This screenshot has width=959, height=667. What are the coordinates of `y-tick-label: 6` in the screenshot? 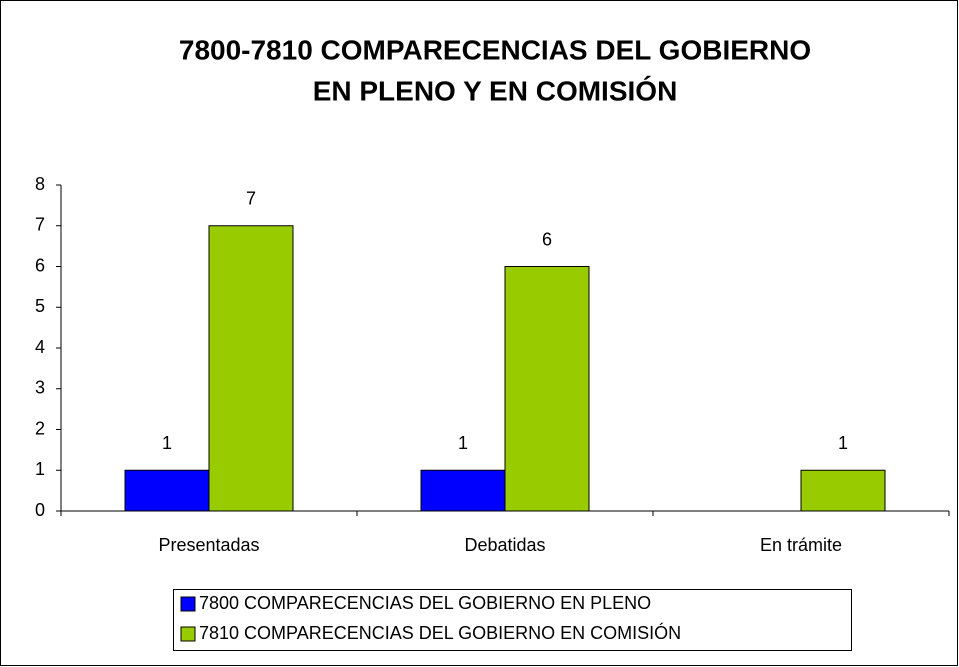 It's located at (40, 265).